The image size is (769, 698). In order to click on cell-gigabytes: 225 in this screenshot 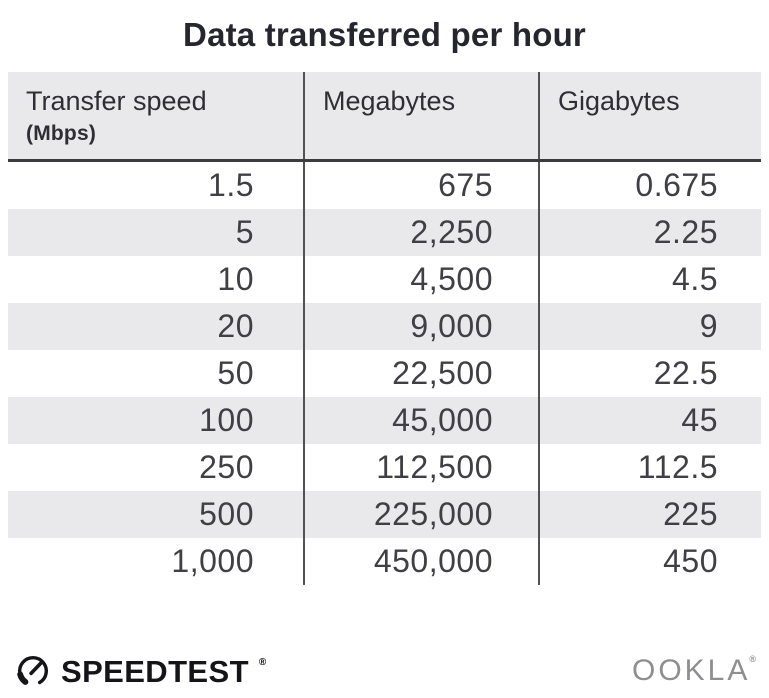, I will do `click(649, 514)`.